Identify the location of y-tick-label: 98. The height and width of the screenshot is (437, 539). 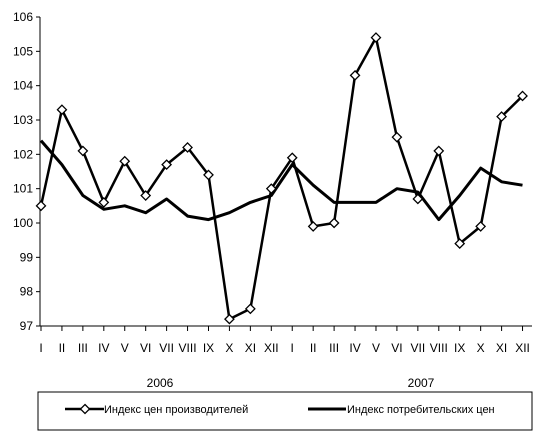
(27, 292).